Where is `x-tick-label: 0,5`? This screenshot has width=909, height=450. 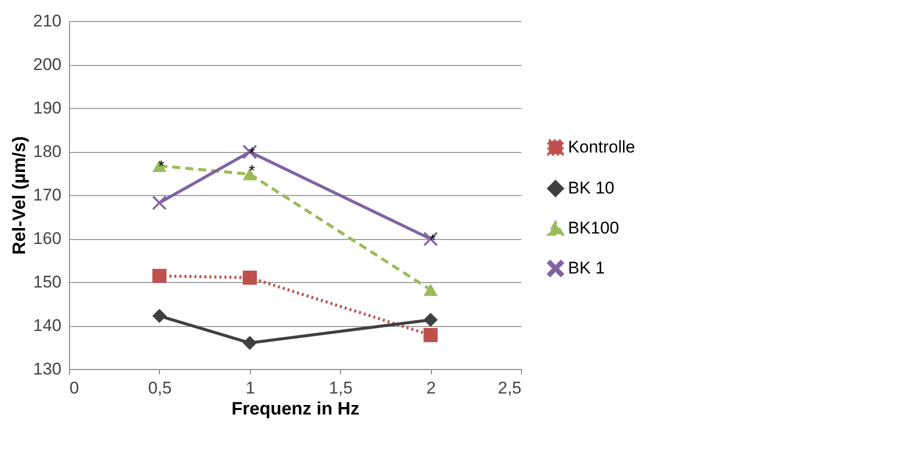
x-tick-label: 0,5 is located at coordinates (160, 388).